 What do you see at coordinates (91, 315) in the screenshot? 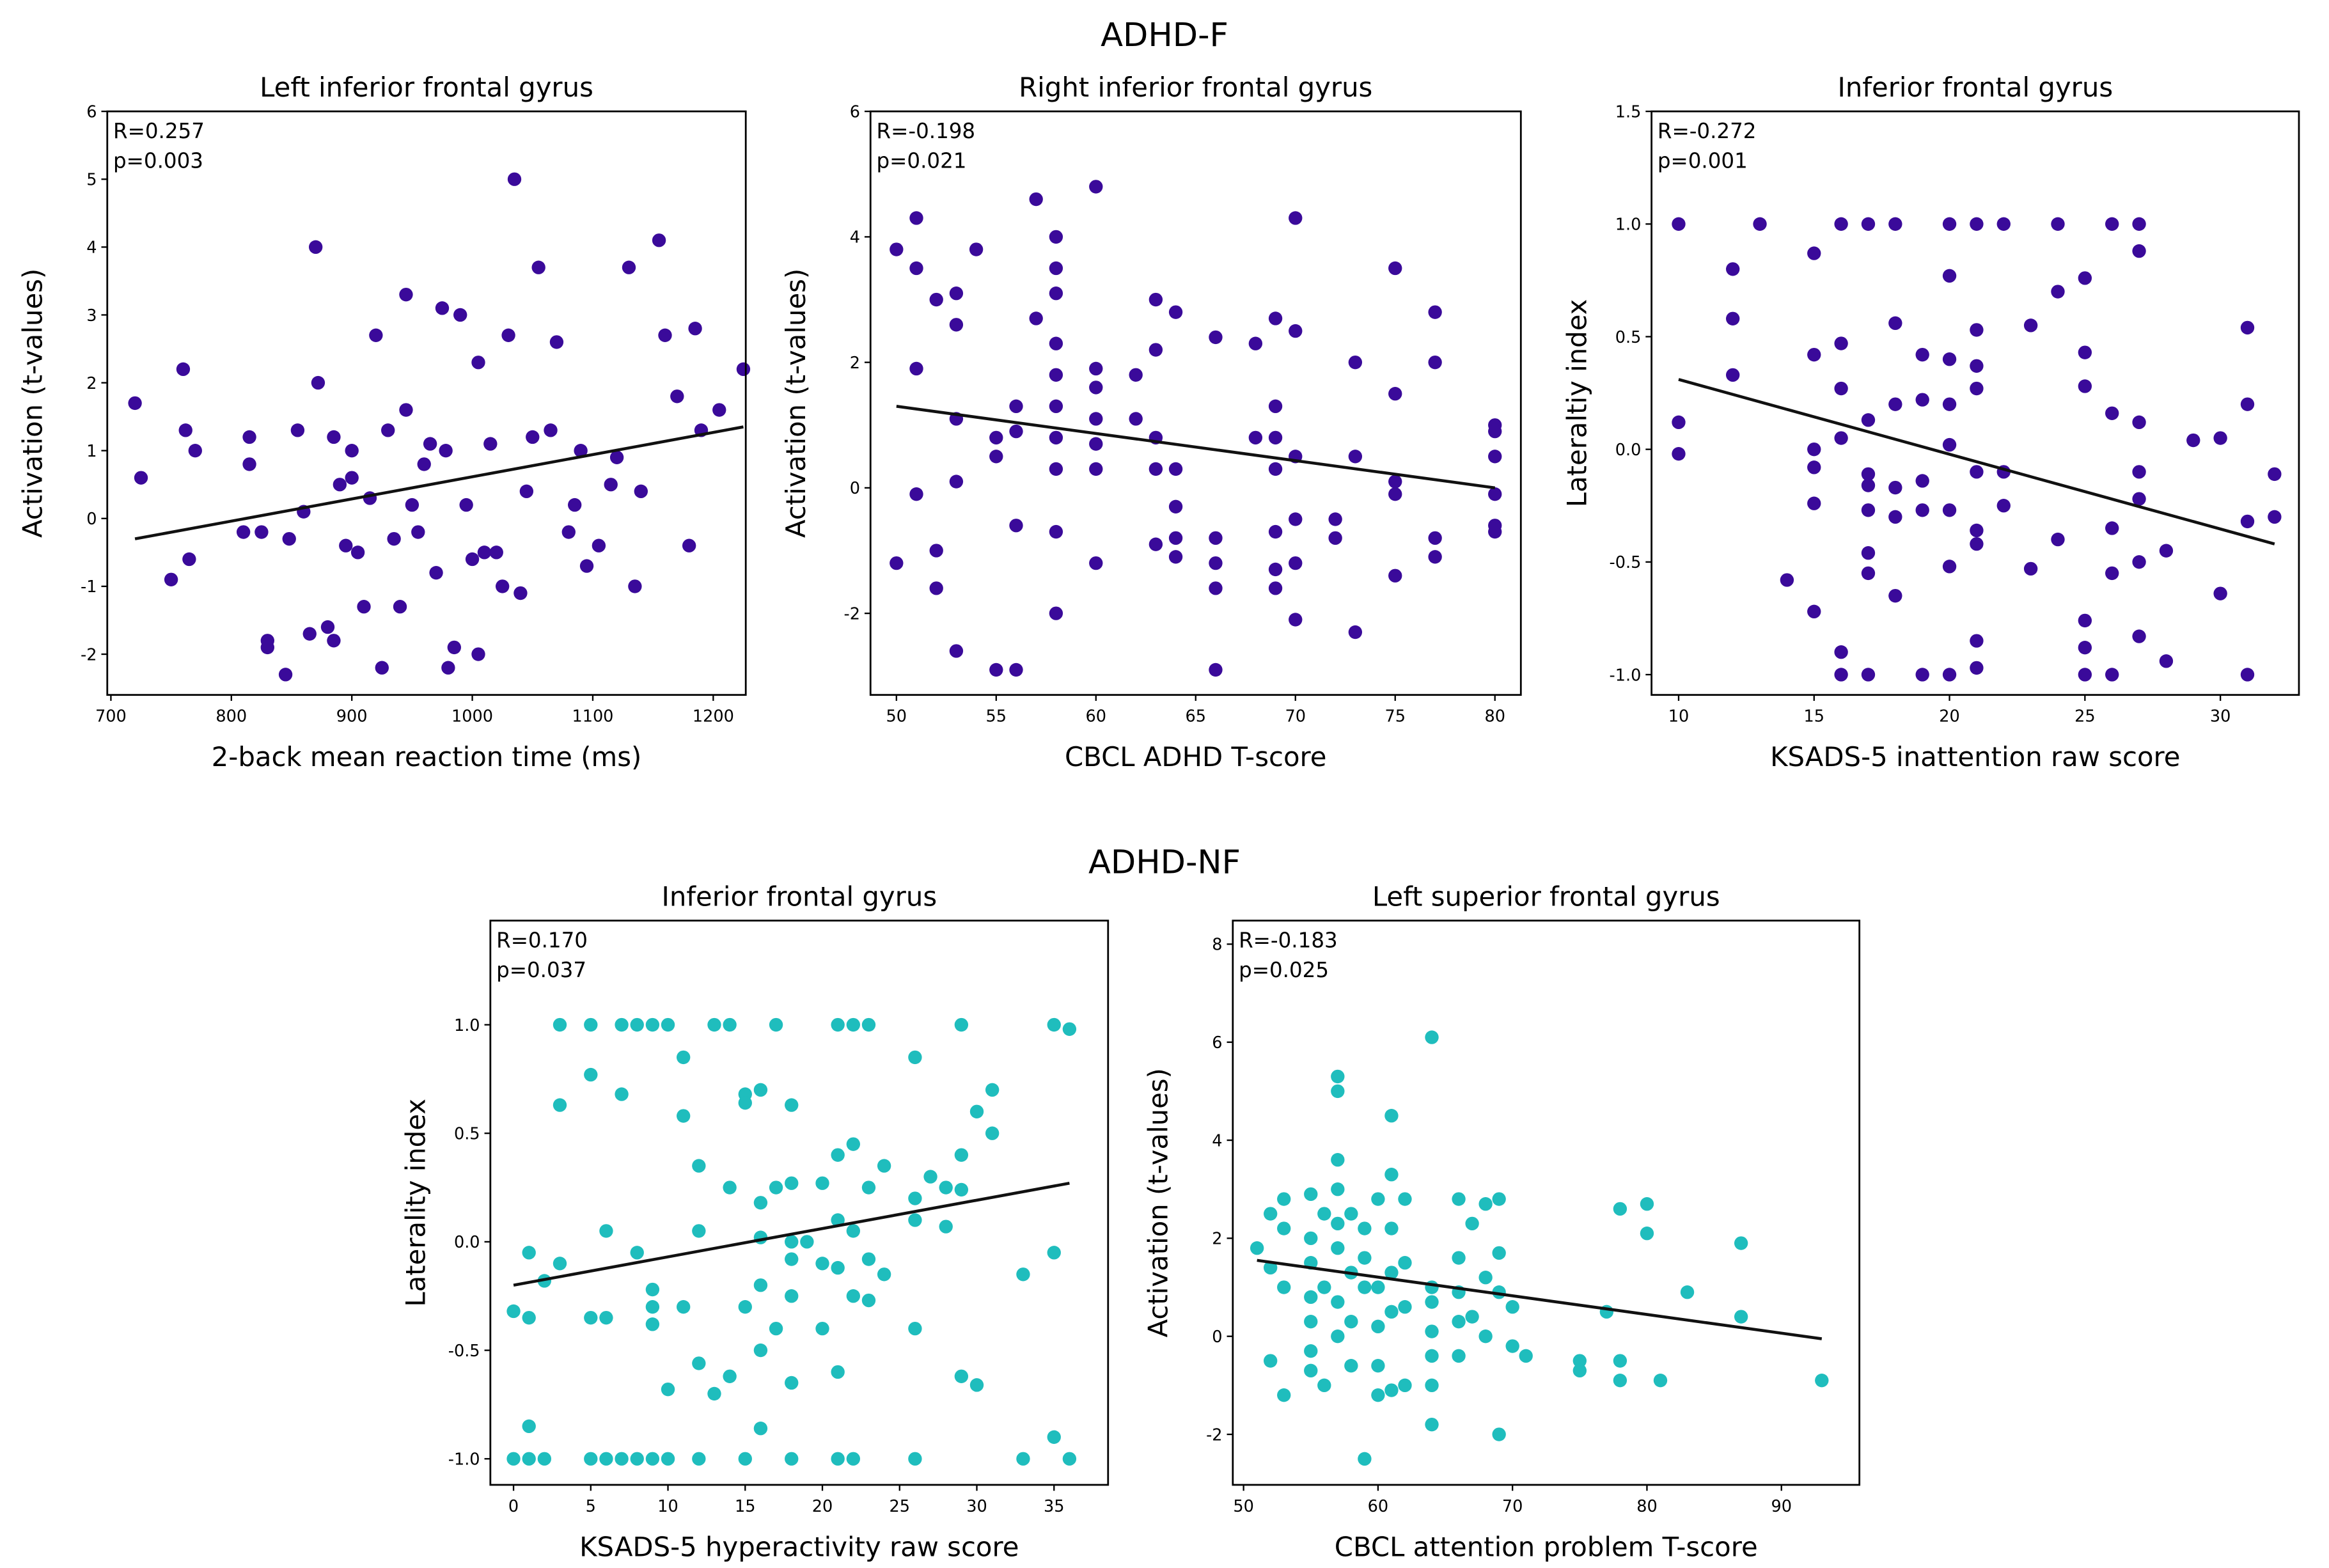
I see `y-tick-label: 3` at bounding box center [91, 315].